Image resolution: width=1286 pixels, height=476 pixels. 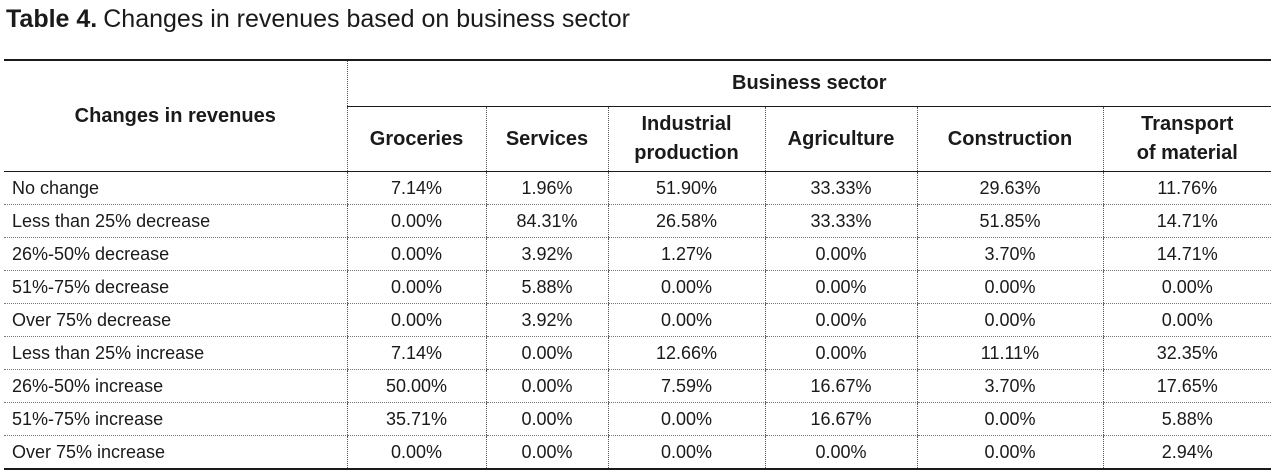 What do you see at coordinates (1187, 139) in the screenshot?
I see `column-header-transport-of-material: Transport of material` at bounding box center [1187, 139].